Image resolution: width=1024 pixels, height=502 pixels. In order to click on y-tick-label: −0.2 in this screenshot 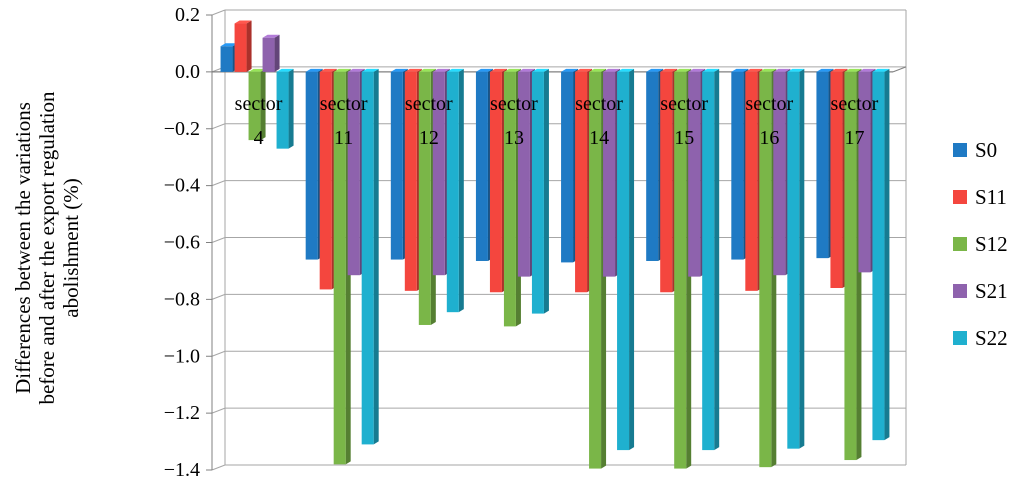, I will do `click(182, 129)`.